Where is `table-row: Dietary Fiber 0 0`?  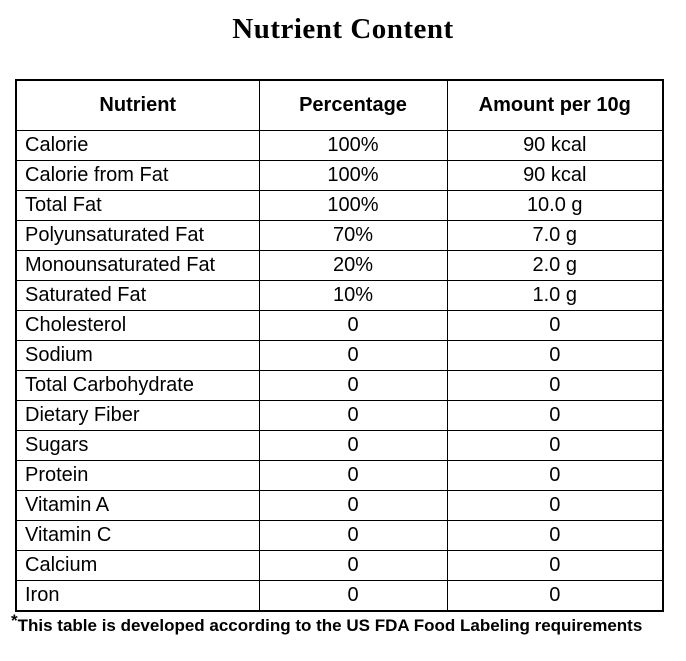
table-row: Dietary Fiber 0 0 is located at coordinates (339, 415).